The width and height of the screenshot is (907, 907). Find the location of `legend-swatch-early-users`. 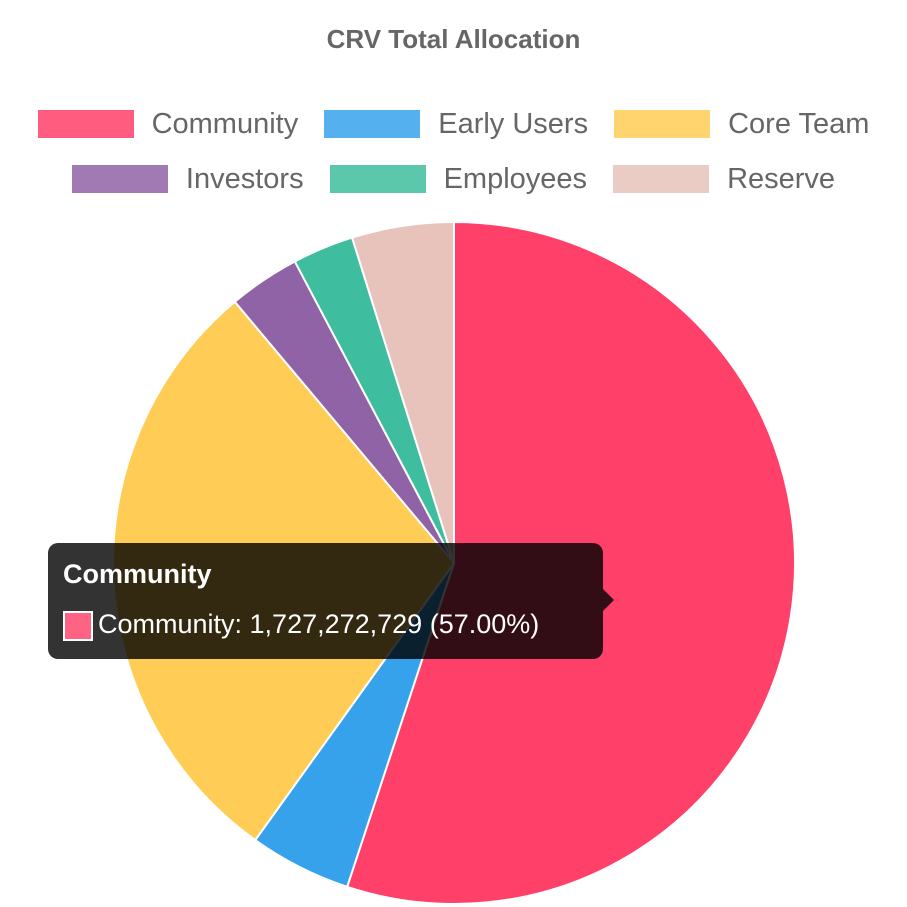

legend-swatch-early-users is located at coordinates (372, 124).